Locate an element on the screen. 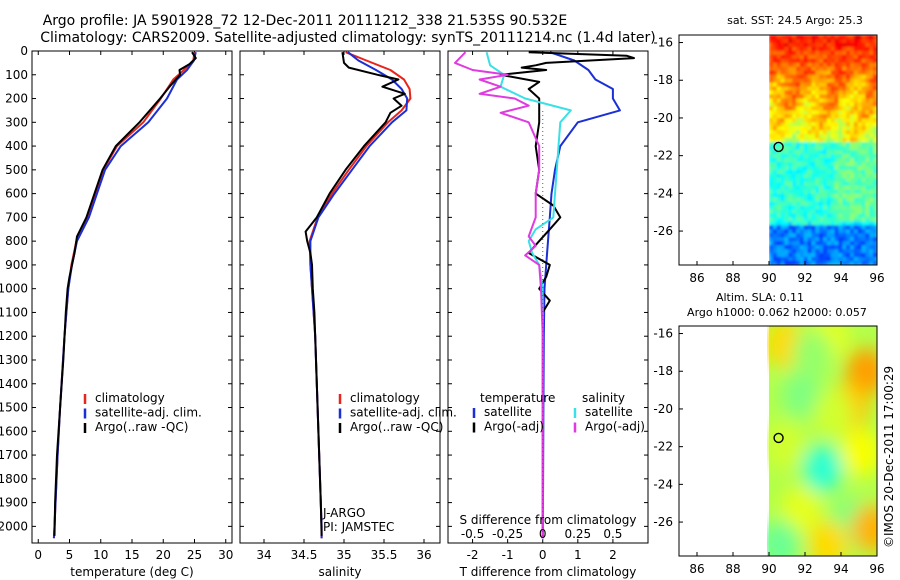 This screenshot has width=900, height=580. lon-tick-label: 90 is located at coordinates (768, 278).